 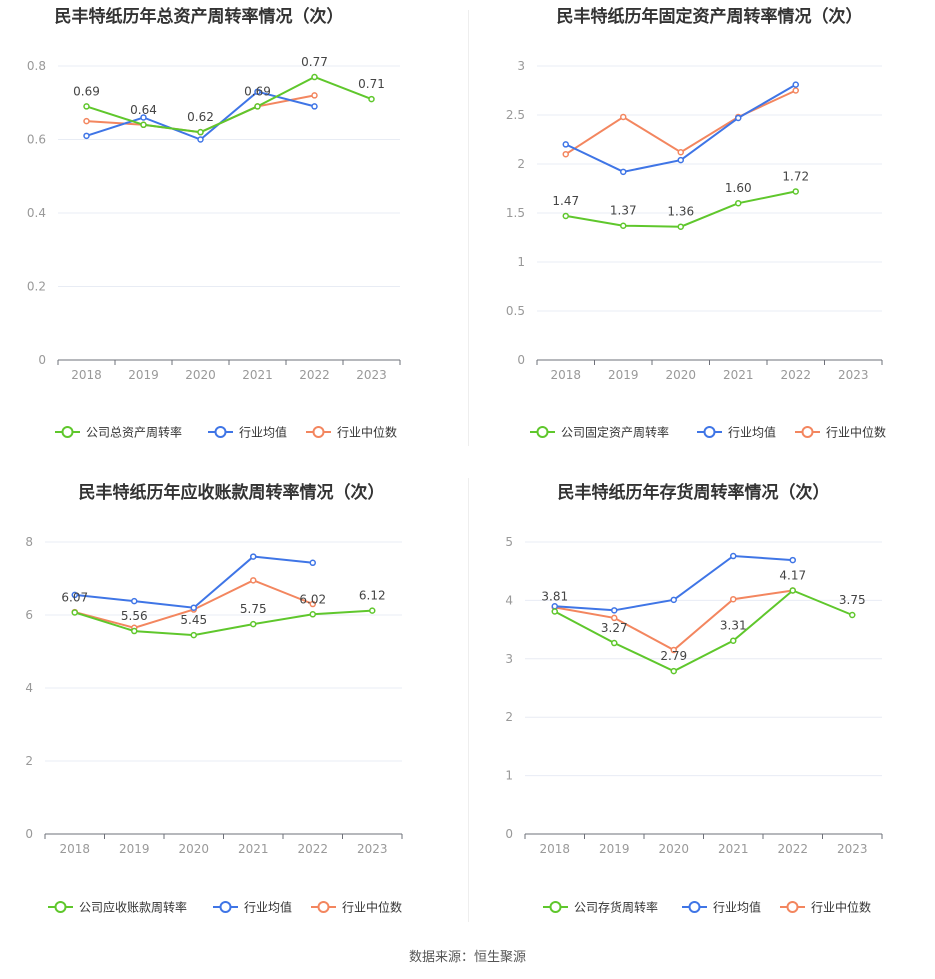 I want to click on data-label: 0.71, so click(x=371, y=84).